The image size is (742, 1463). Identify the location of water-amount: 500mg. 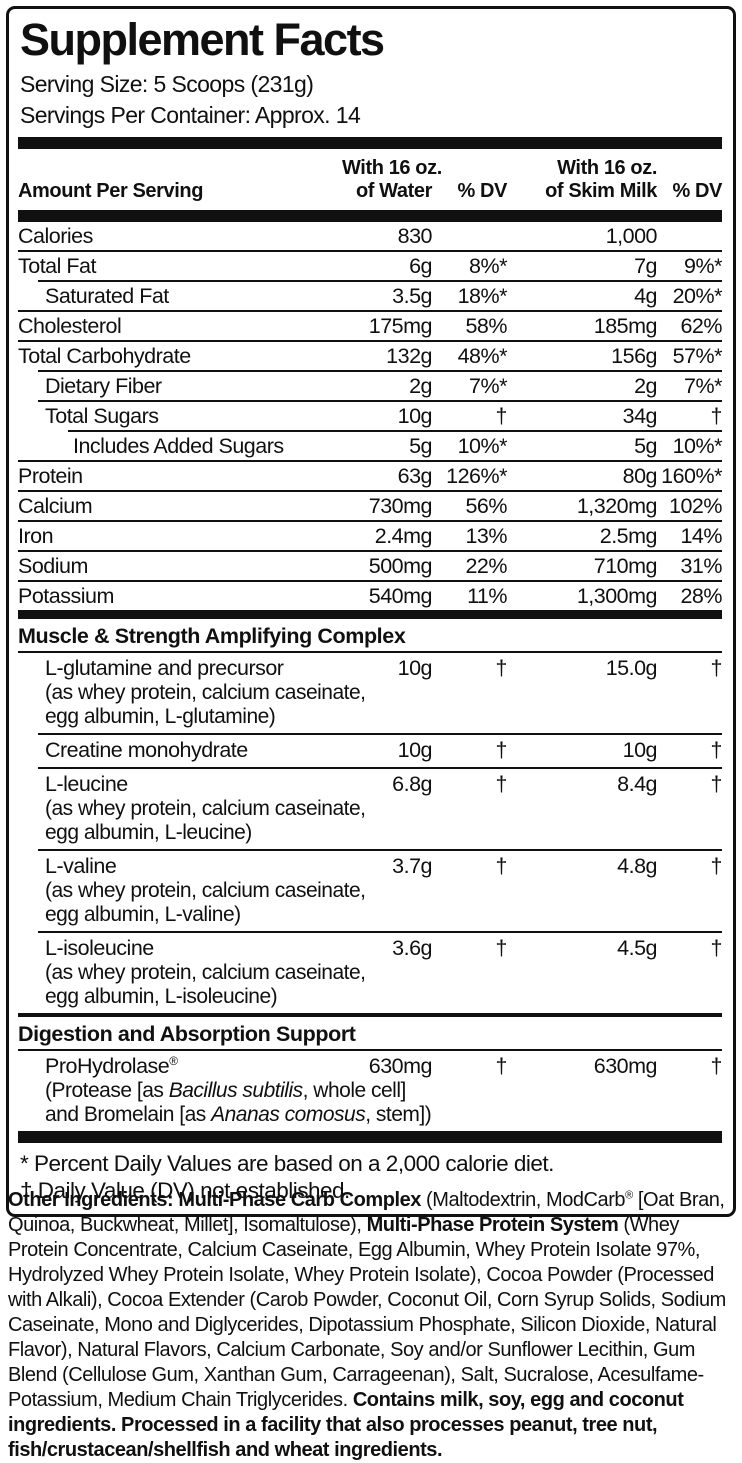
(400, 566).